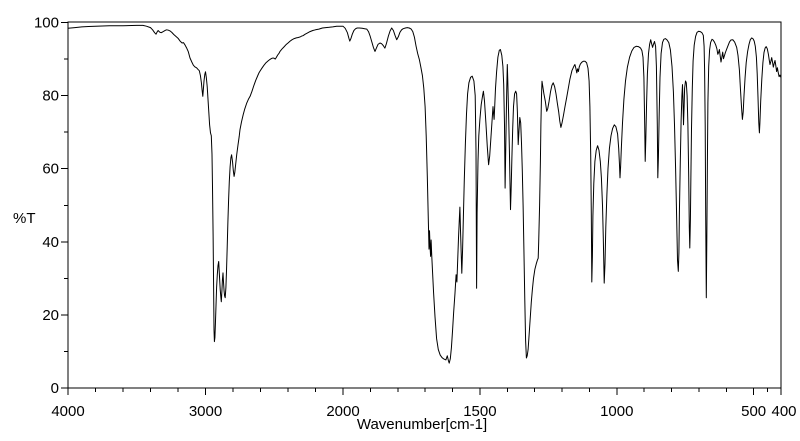 This screenshot has height=441, width=800. I want to click on x-tick-label: 4000, so click(67, 411).